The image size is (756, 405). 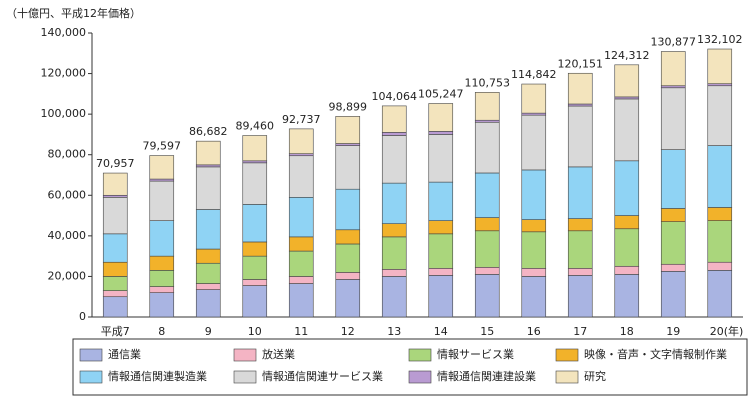 What do you see at coordinates (208, 331) in the screenshot?
I see `x-tick-label: 9` at bounding box center [208, 331].